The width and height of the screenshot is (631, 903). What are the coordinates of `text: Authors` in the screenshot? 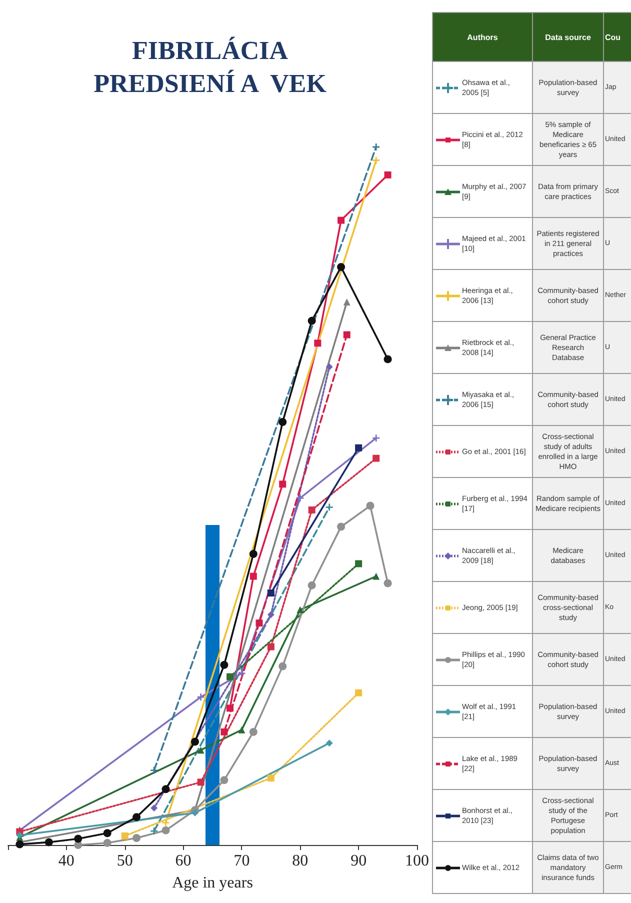 It's located at (482, 37).